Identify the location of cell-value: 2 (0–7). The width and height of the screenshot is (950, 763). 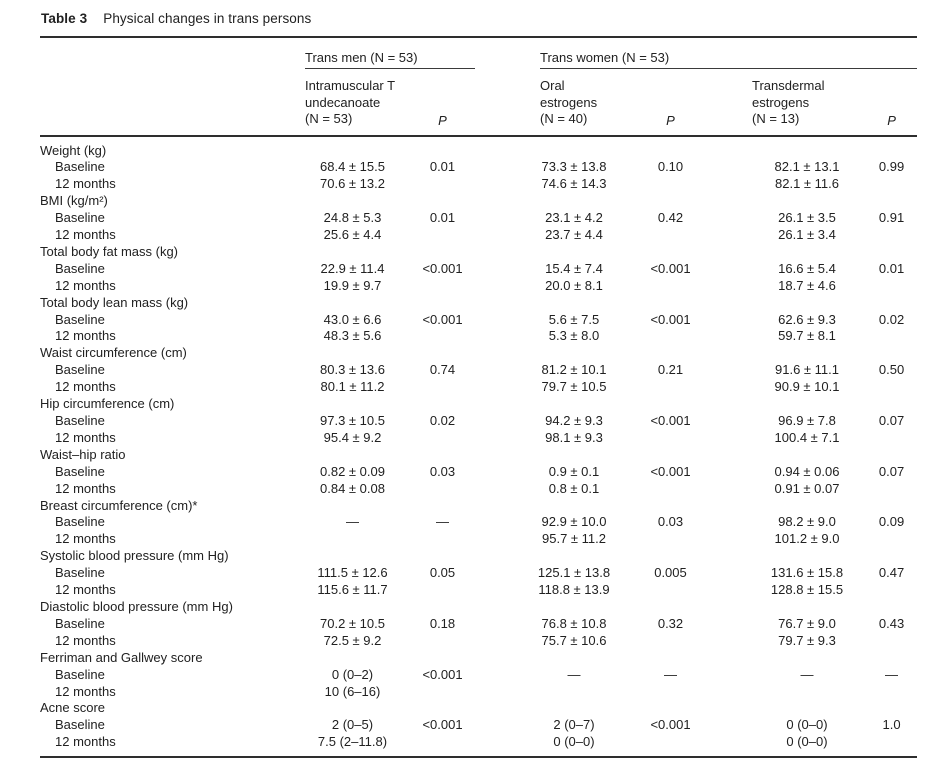
(574, 725).